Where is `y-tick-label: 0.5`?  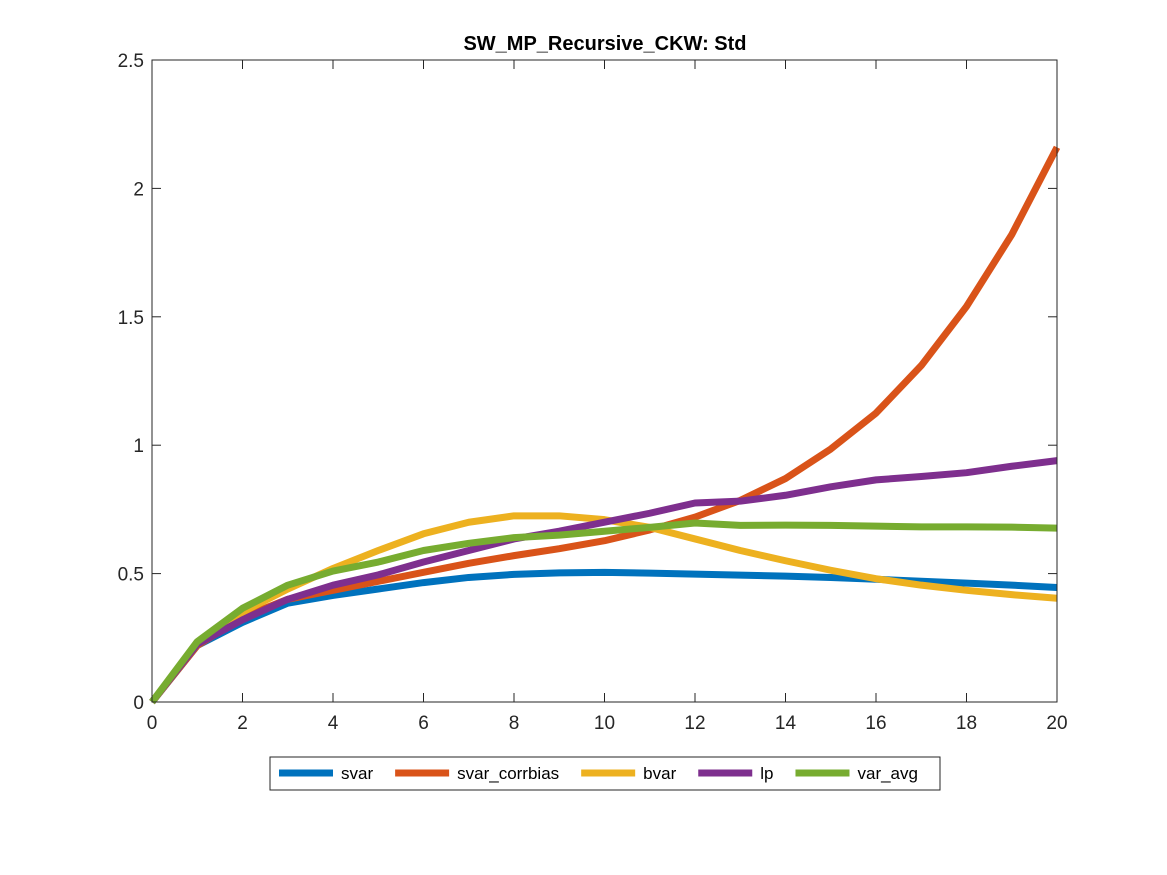 y-tick-label: 0.5 is located at coordinates (131, 575).